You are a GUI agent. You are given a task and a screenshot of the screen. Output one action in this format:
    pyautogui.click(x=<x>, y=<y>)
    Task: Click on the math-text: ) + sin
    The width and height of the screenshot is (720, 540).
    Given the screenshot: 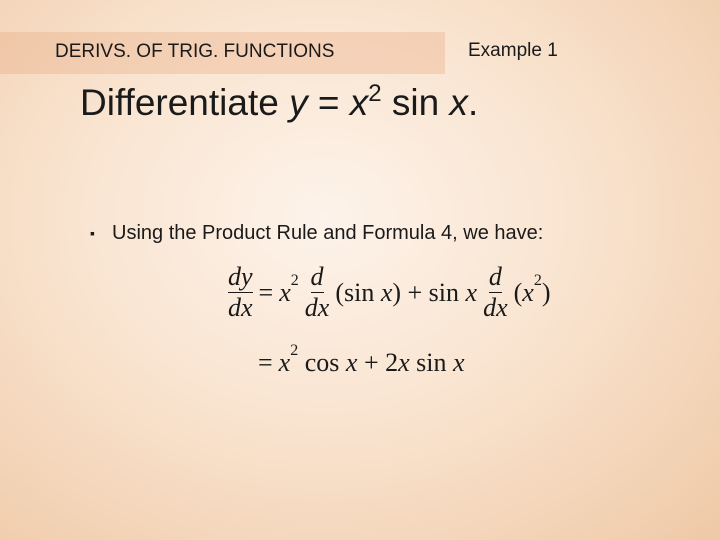 What is the action you would take?
    pyautogui.click(x=429, y=292)
    